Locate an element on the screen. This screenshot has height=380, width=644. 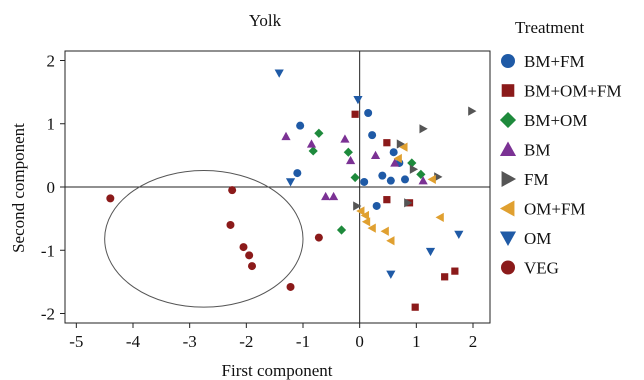
legend-item-om: OM is located at coordinates (525, 238).